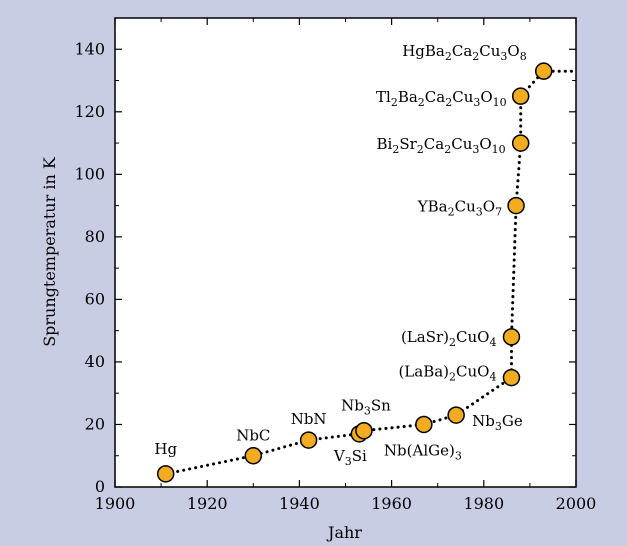  I want to click on data-label: V3​Si, so click(350, 457).